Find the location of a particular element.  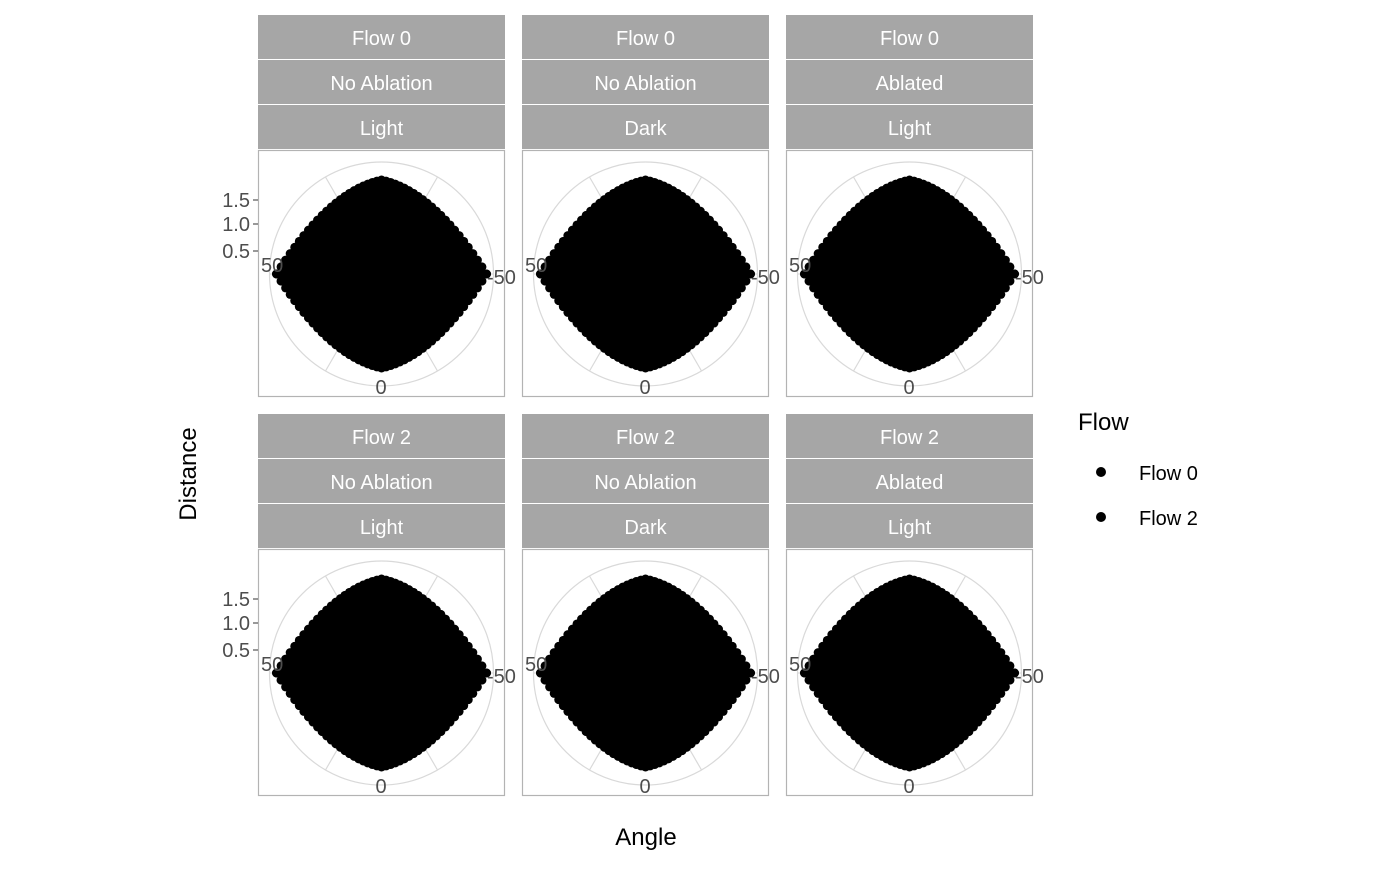

facet-panel-6: Flow 2 Ablated Light 50 -50 0 is located at coordinates (914, 606).